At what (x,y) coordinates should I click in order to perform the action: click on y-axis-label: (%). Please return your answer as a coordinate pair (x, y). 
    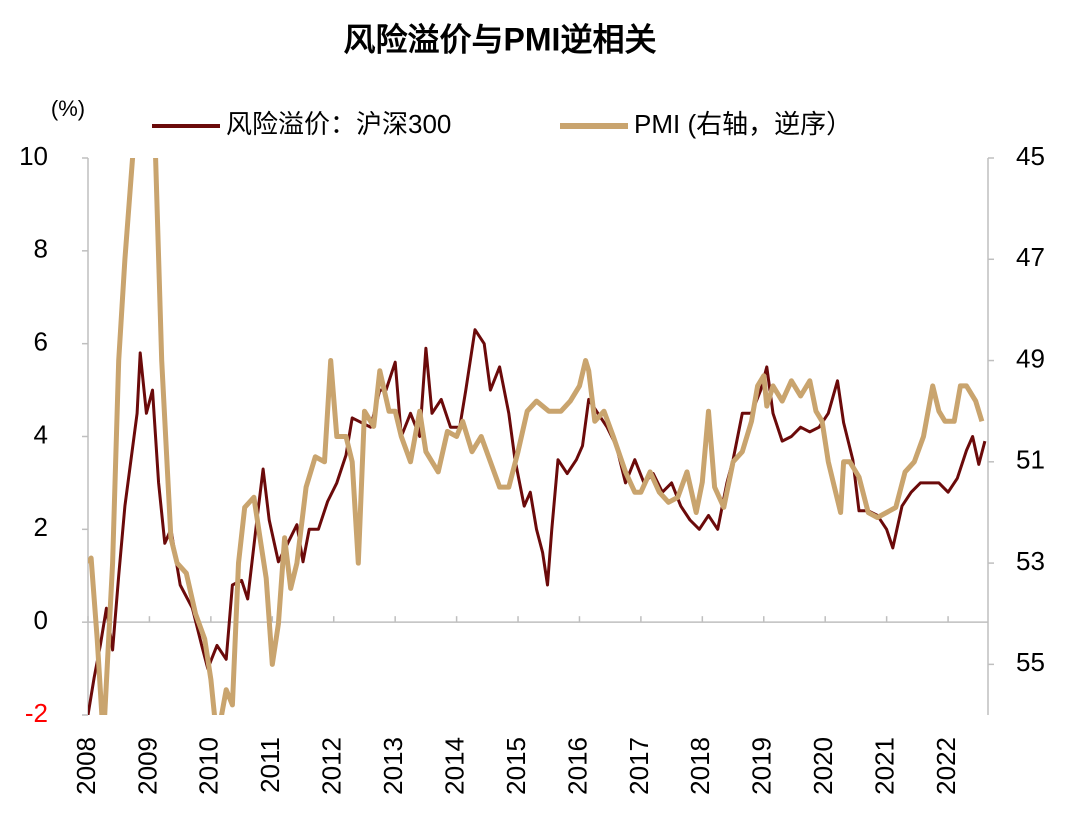
    Looking at the image, I should click on (68, 108).